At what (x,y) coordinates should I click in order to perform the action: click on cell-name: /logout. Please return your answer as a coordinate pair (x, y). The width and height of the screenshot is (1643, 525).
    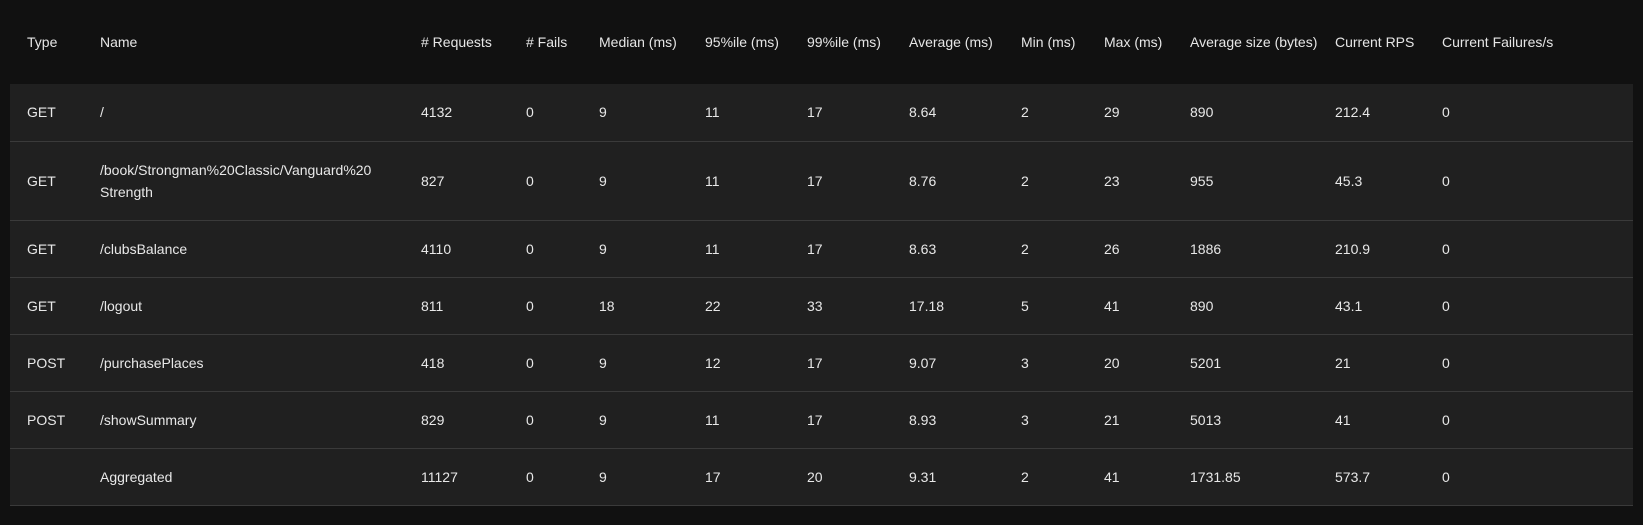
    Looking at the image, I should click on (121, 305).